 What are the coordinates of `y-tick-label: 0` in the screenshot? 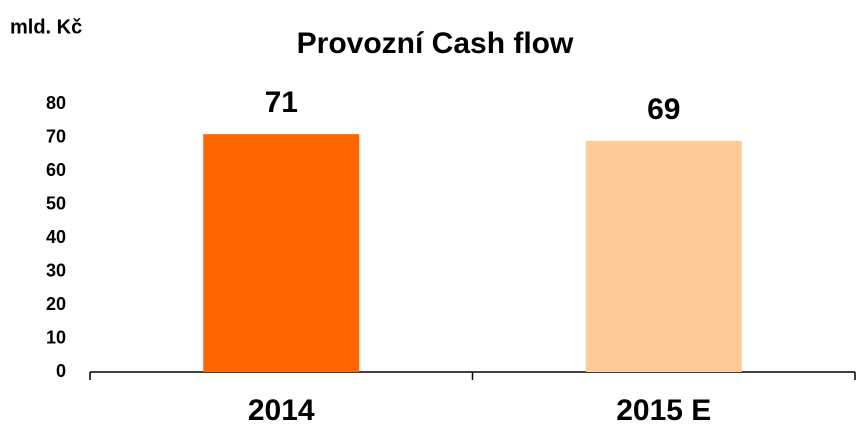 It's located at (61, 371).